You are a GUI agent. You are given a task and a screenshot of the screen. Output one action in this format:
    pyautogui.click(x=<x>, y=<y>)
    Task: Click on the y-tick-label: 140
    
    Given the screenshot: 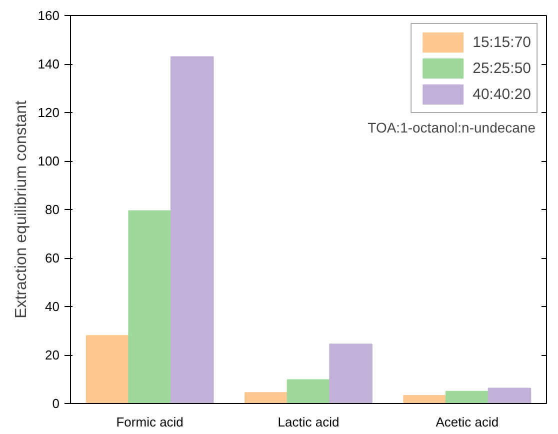 What is the action you would take?
    pyautogui.click(x=49, y=64)
    